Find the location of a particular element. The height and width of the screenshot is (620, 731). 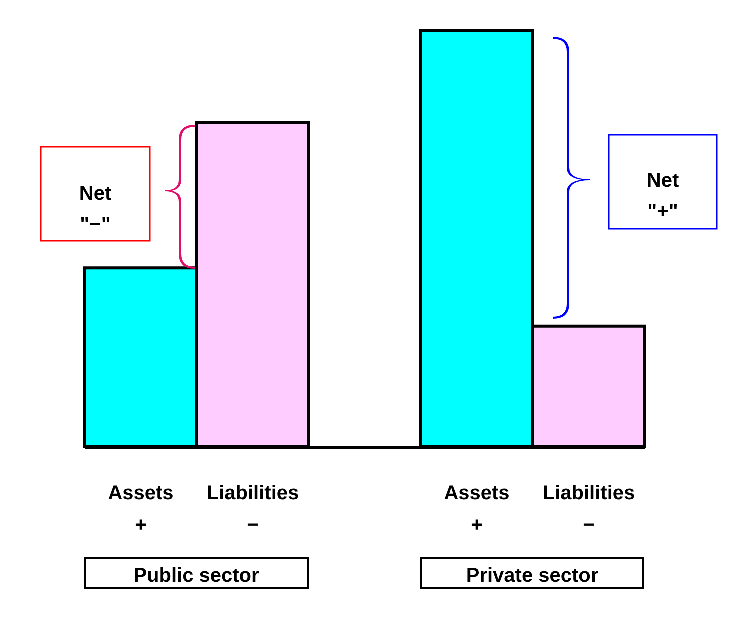

text: Public sector is located at coordinates (197, 576).